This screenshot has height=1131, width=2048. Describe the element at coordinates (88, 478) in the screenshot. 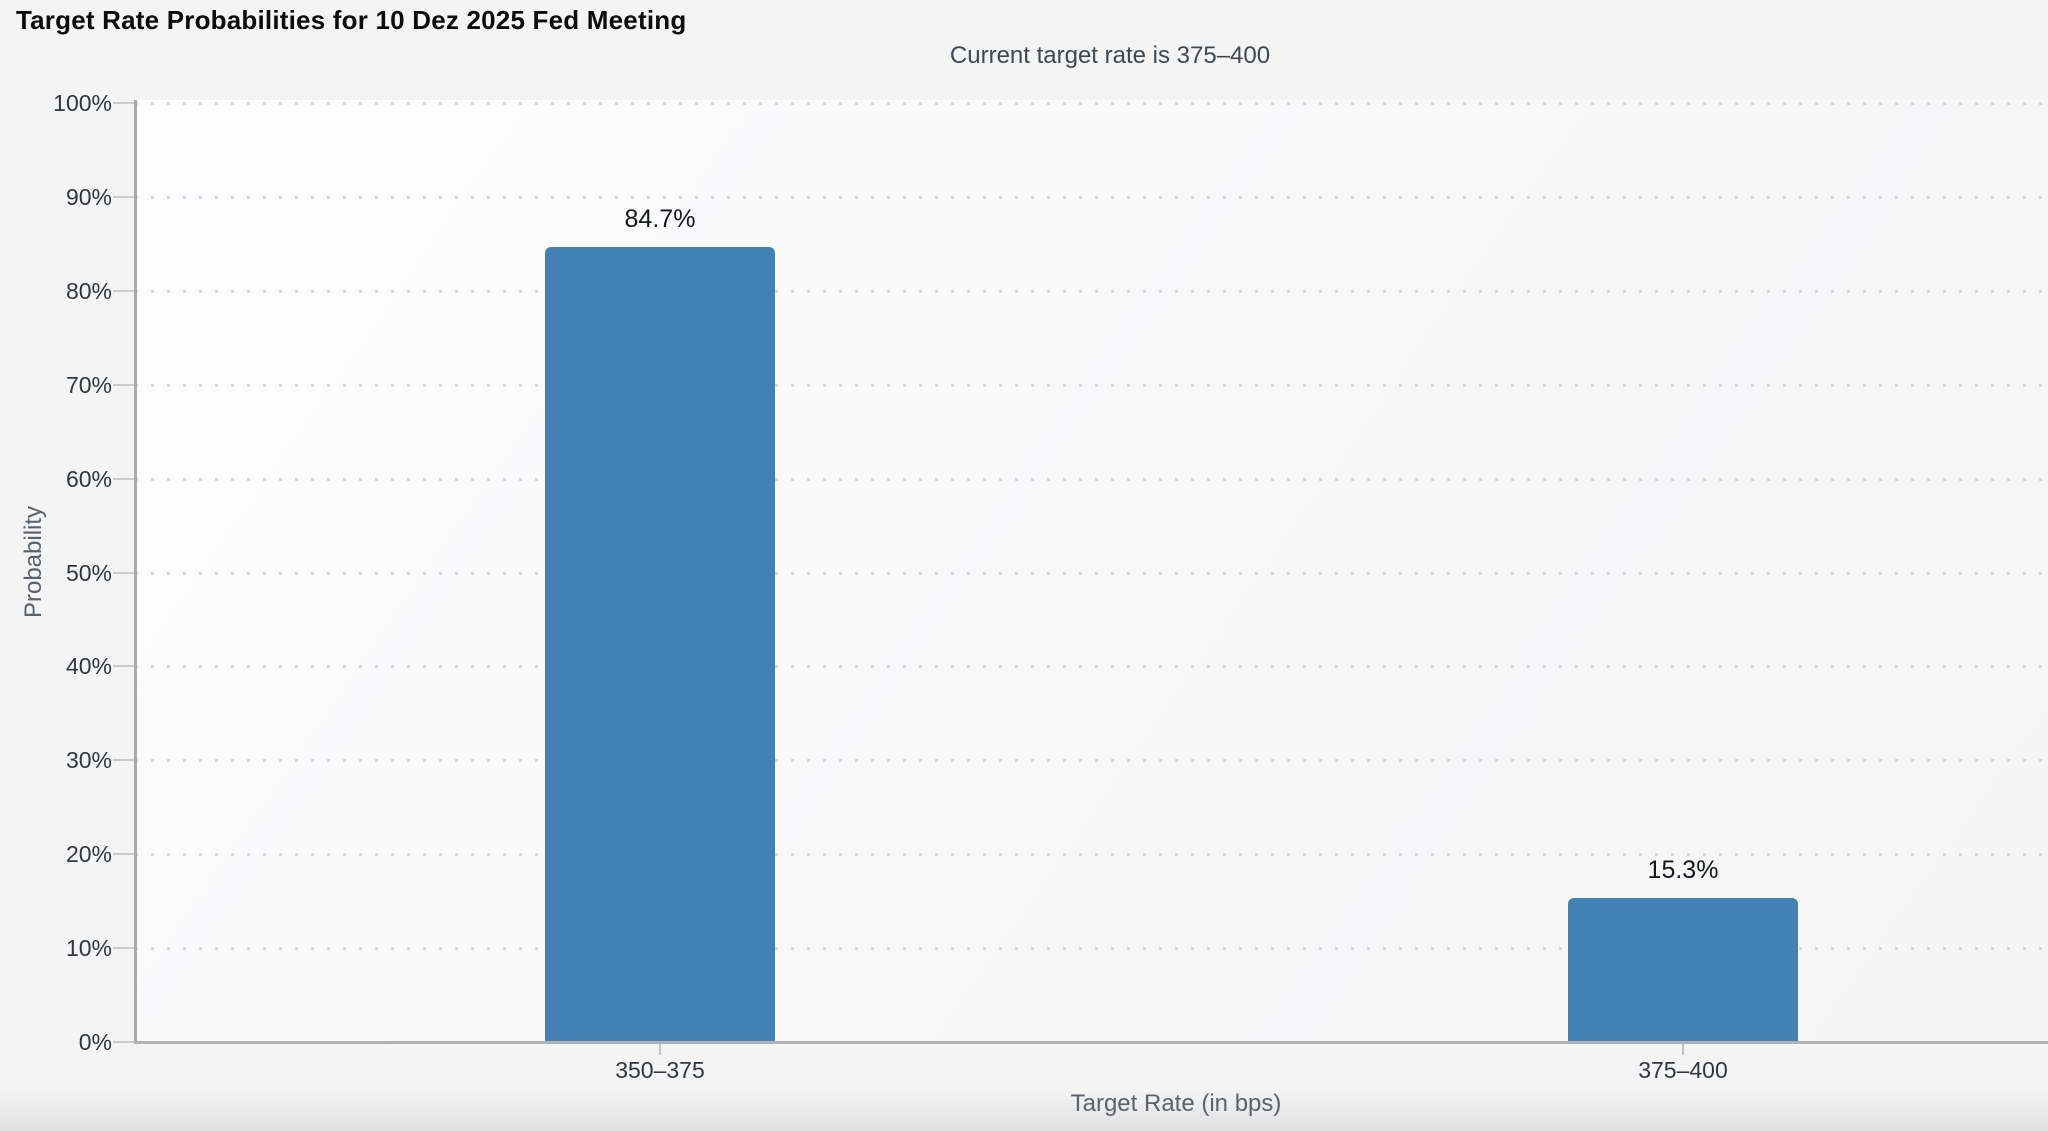

I see `y-tick-label-60: 60%` at that location.